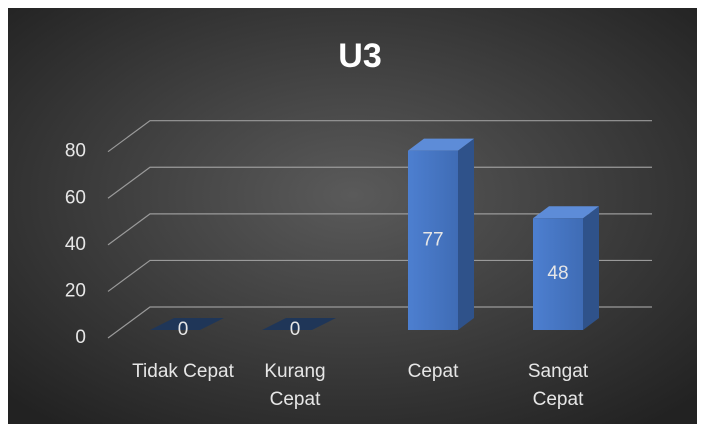 The image size is (705, 432). Describe the element at coordinates (75, 290) in the screenshot. I see `y-tick-label: 20` at that location.